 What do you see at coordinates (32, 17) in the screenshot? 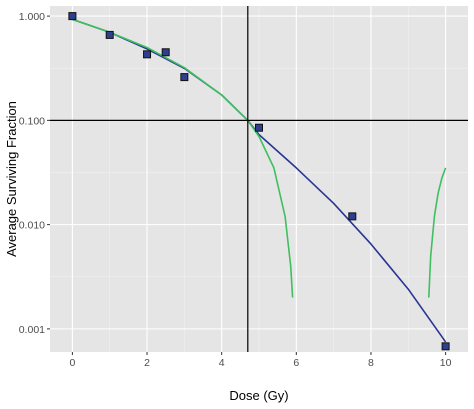
I see `y-tick-label: 1.000` at bounding box center [32, 17].